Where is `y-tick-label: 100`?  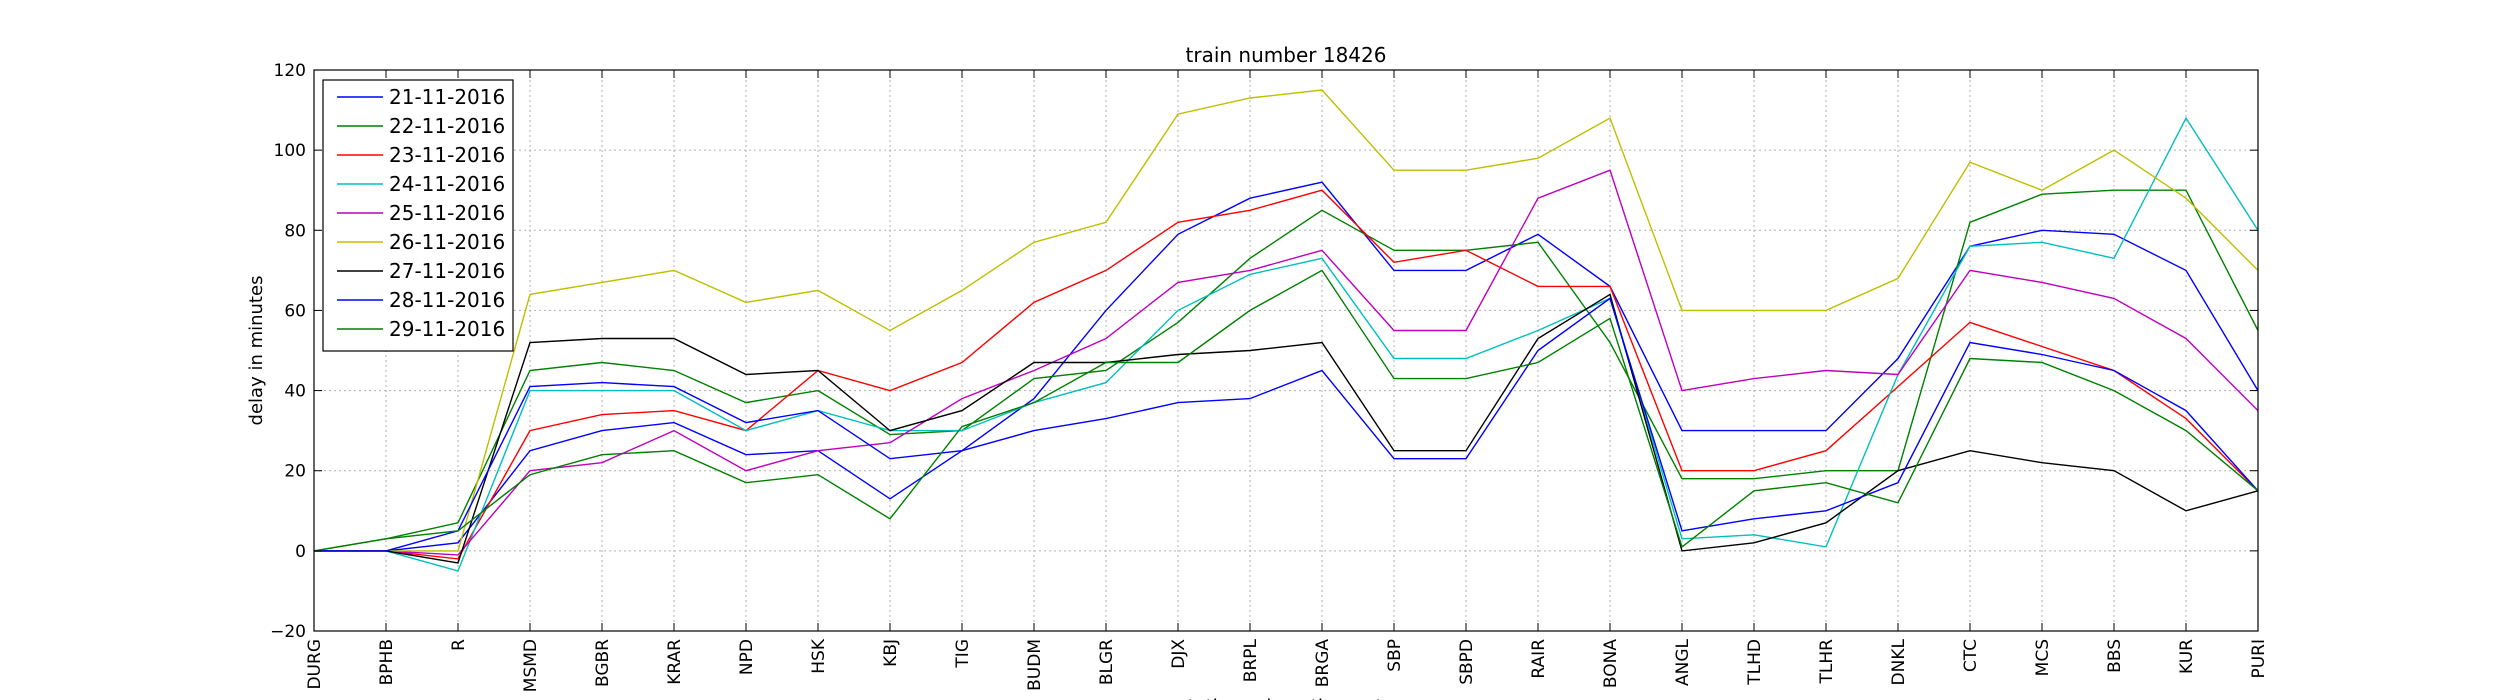 y-tick-label: 100 is located at coordinates (290, 151).